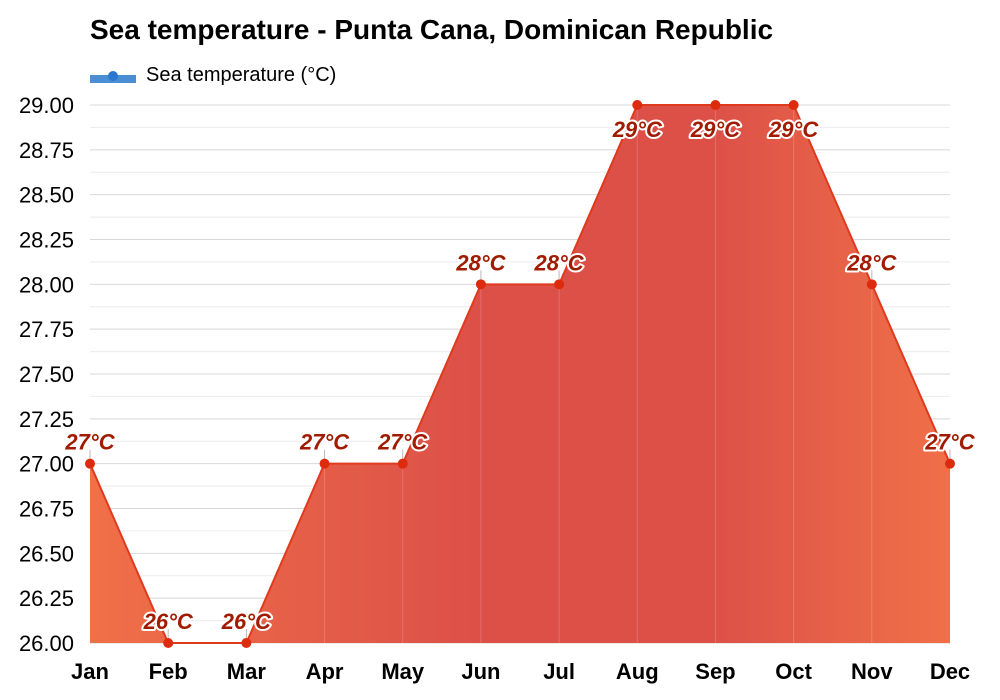  What do you see at coordinates (113, 75) in the screenshot?
I see `legend-swatch-icon` at bounding box center [113, 75].